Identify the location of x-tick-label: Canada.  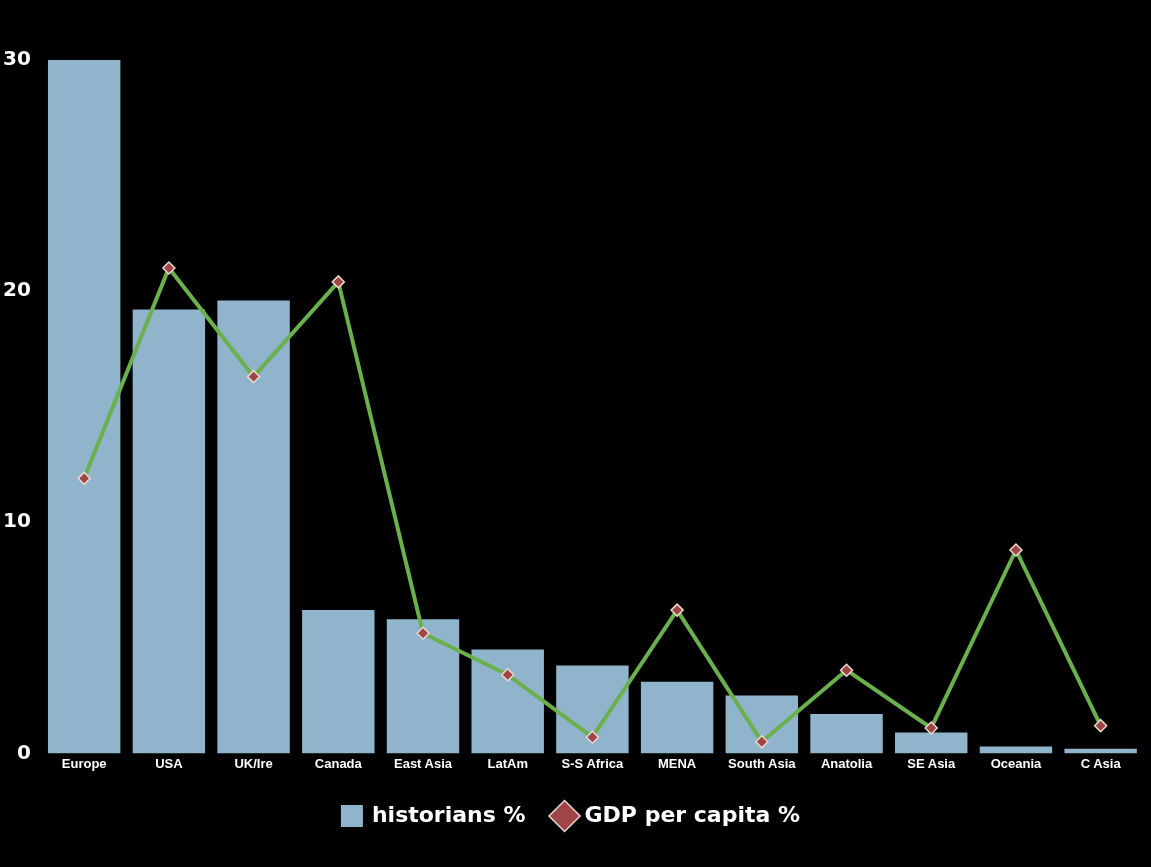
(338, 763).